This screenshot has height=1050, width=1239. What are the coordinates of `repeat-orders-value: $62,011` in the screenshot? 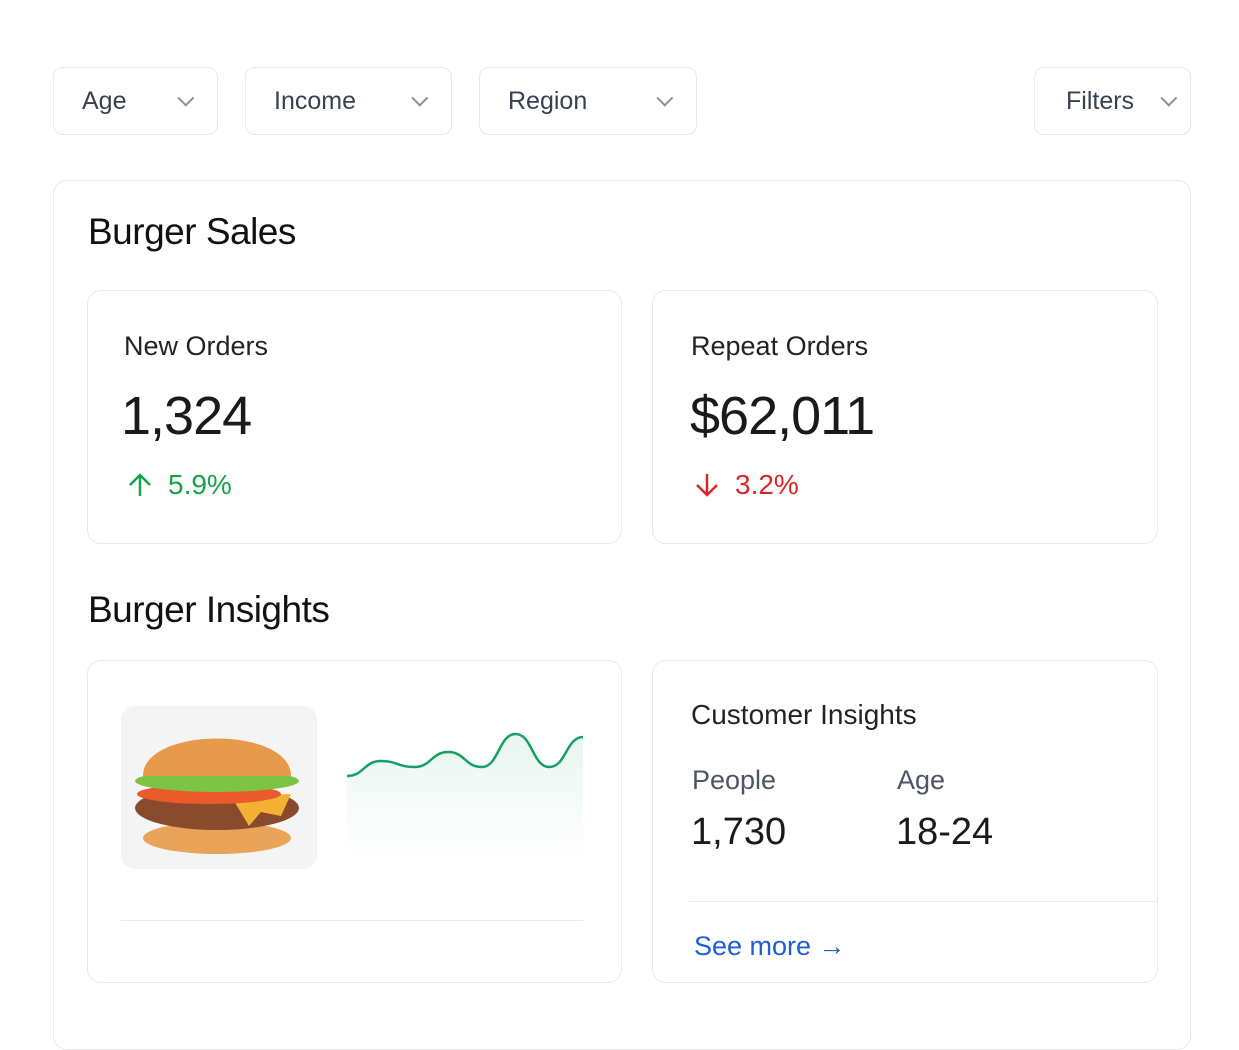 It's located at (782, 416).